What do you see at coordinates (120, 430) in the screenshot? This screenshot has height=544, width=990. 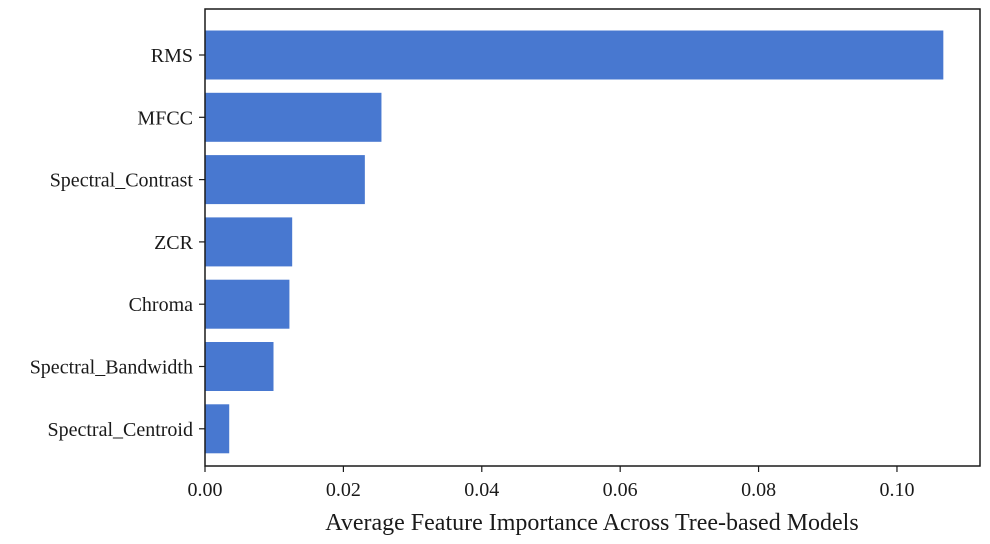 I see `y-tick-label-spectral-centroid: Spectral_Centroid` at bounding box center [120, 430].